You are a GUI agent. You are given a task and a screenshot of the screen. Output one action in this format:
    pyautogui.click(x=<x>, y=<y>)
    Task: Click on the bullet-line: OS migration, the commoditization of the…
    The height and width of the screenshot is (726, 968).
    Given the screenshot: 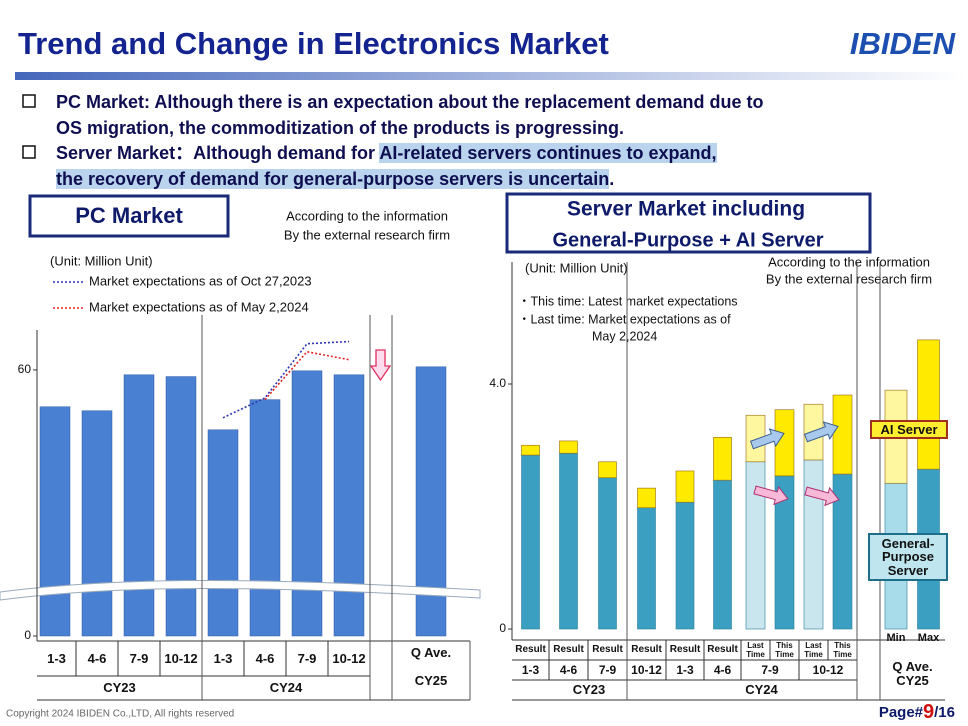 What is the action you would take?
    pyautogui.click(x=409, y=129)
    